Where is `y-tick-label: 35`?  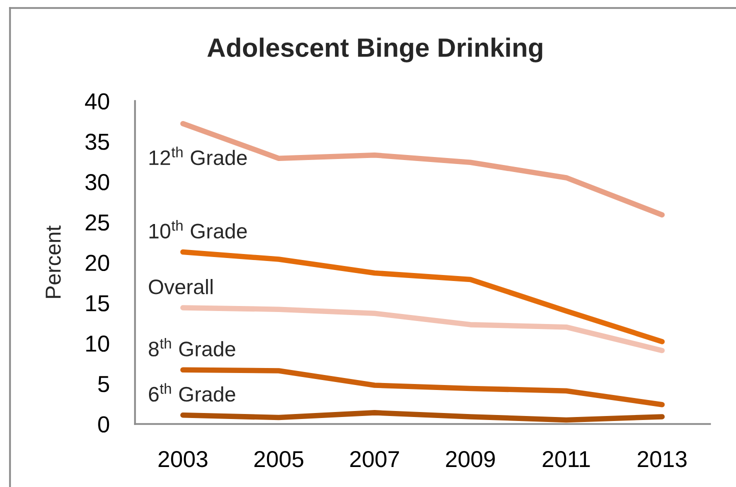
y-tick-label: 35 is located at coordinates (97, 142).